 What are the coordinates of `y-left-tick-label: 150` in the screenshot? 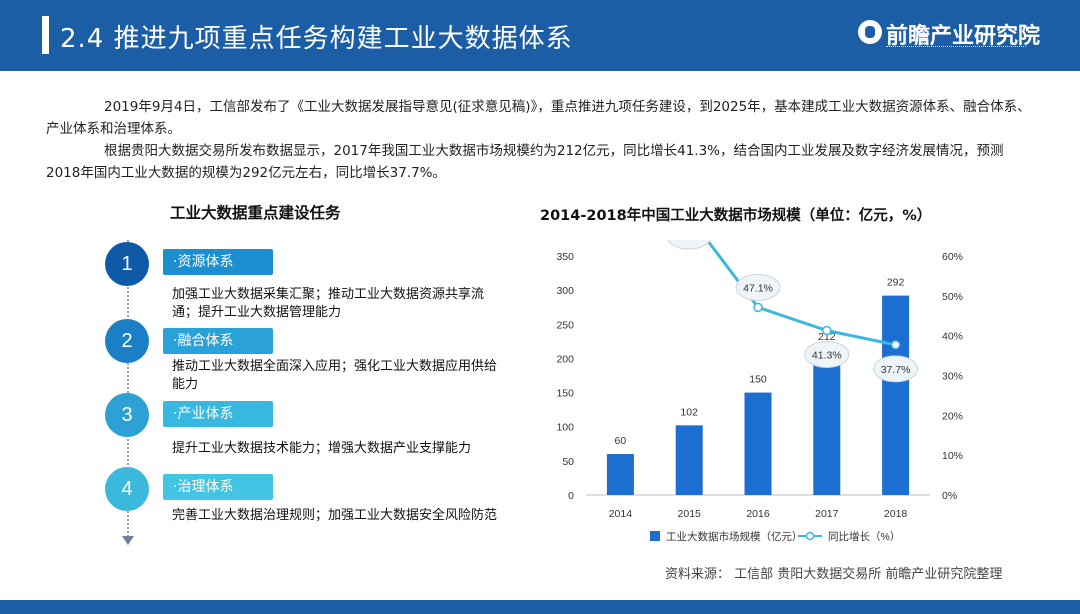 It's located at (565, 394).